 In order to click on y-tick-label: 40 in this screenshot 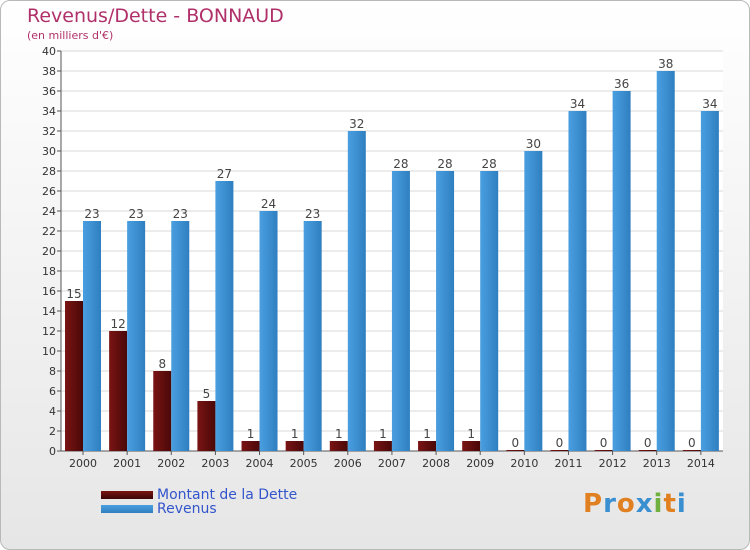, I will do `click(49, 51)`.